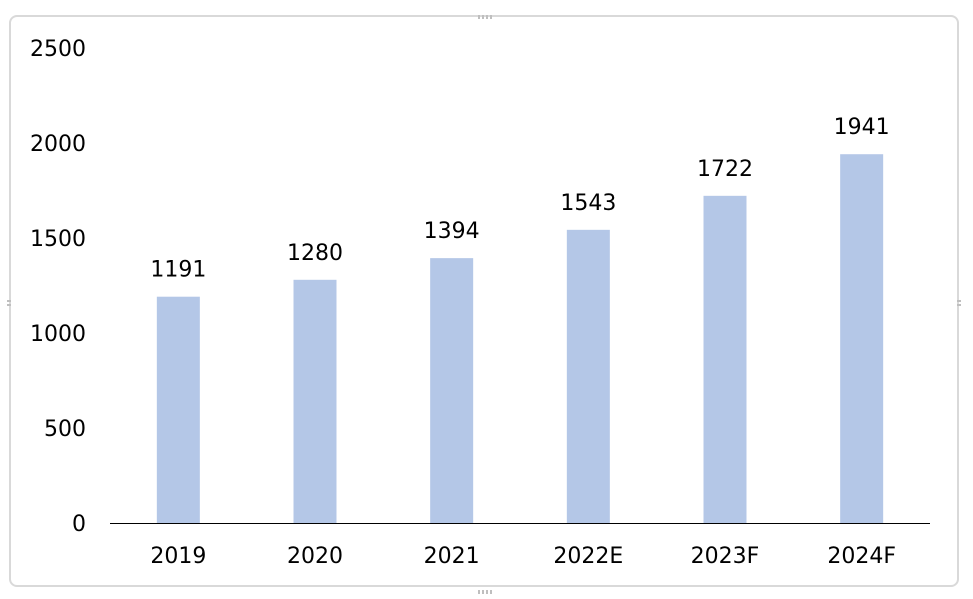 The height and width of the screenshot is (599, 973). What do you see at coordinates (79, 524) in the screenshot?
I see `y-tick-label: 0` at bounding box center [79, 524].